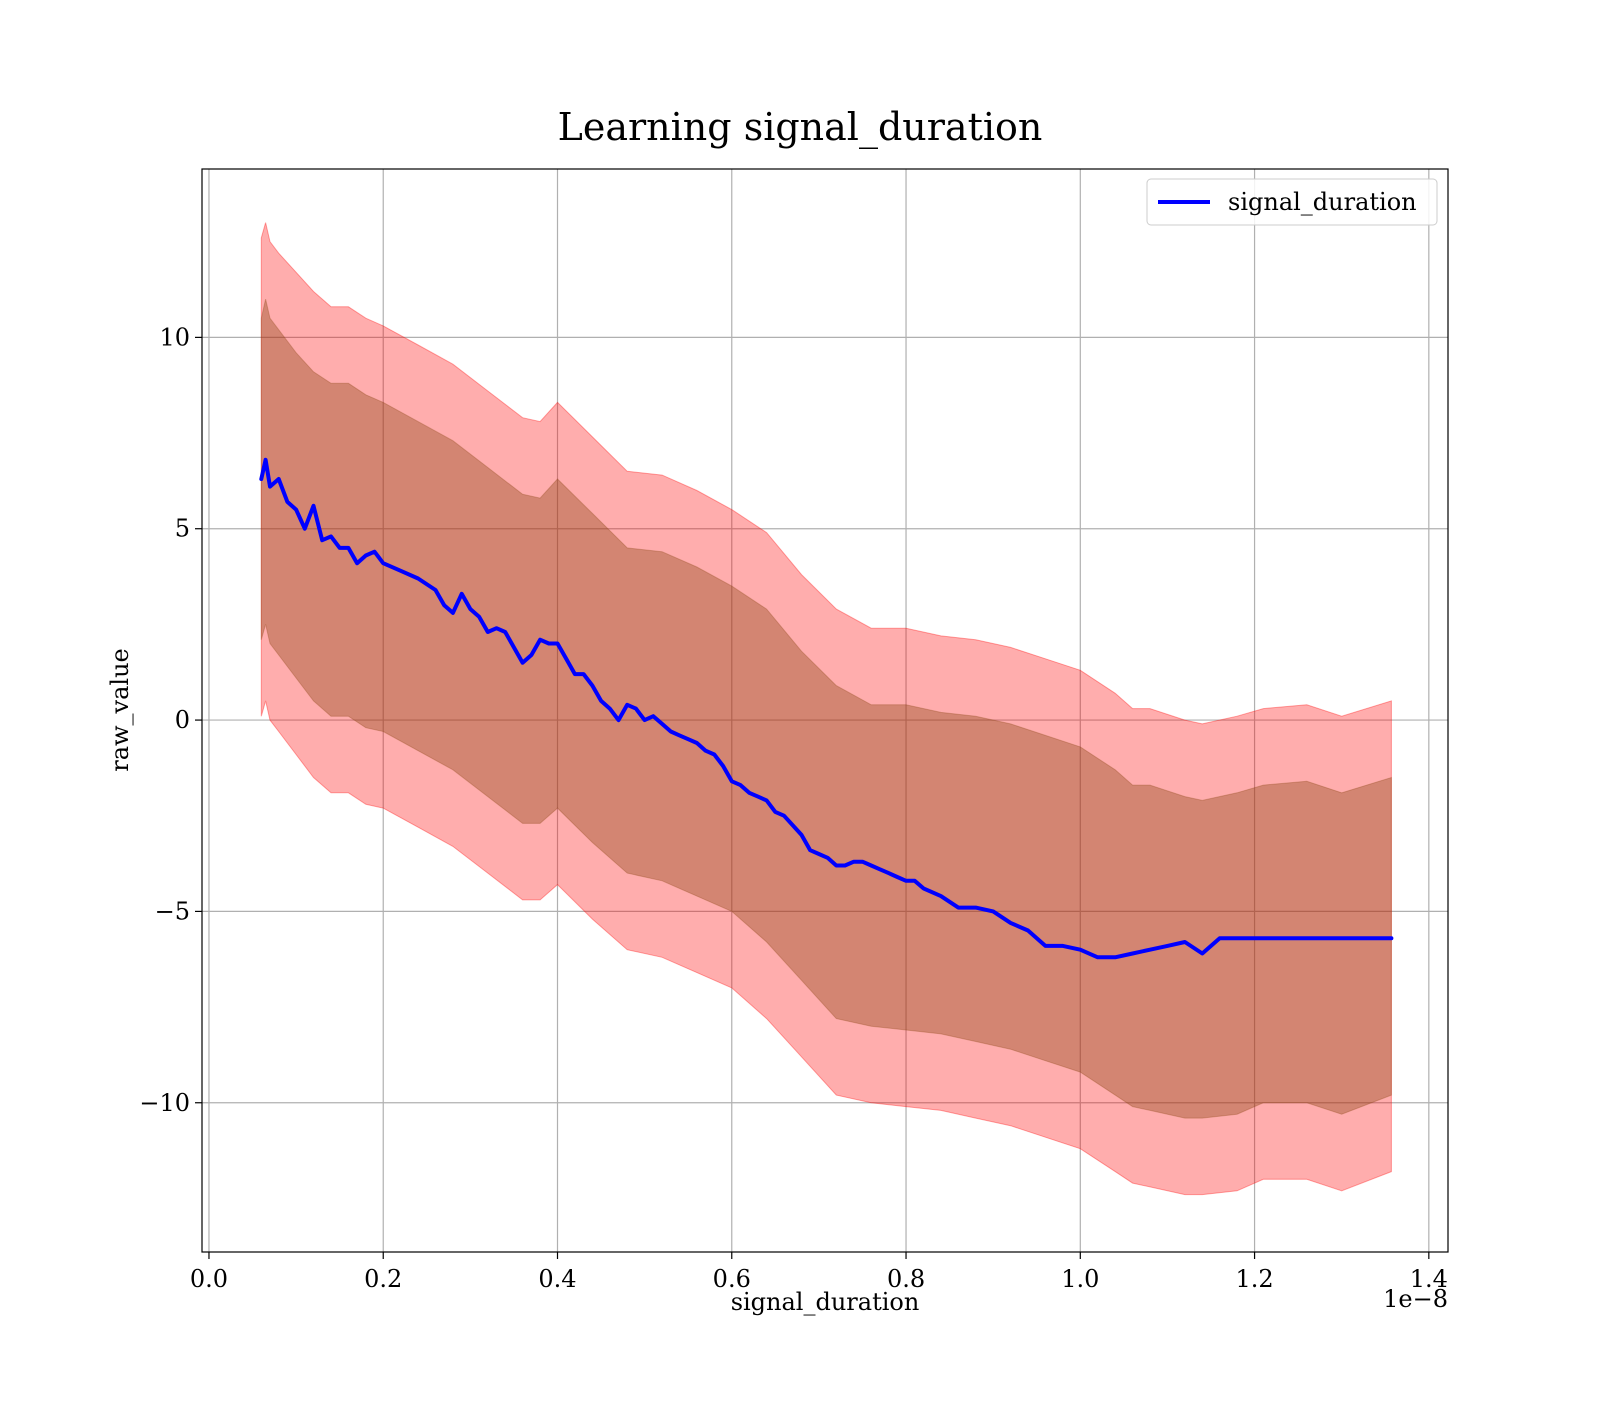 Image resolution: width=1600 pixels, height=1404 pixels. I want to click on legend-entry-signal-duration: signal_duration, so click(1322, 202).